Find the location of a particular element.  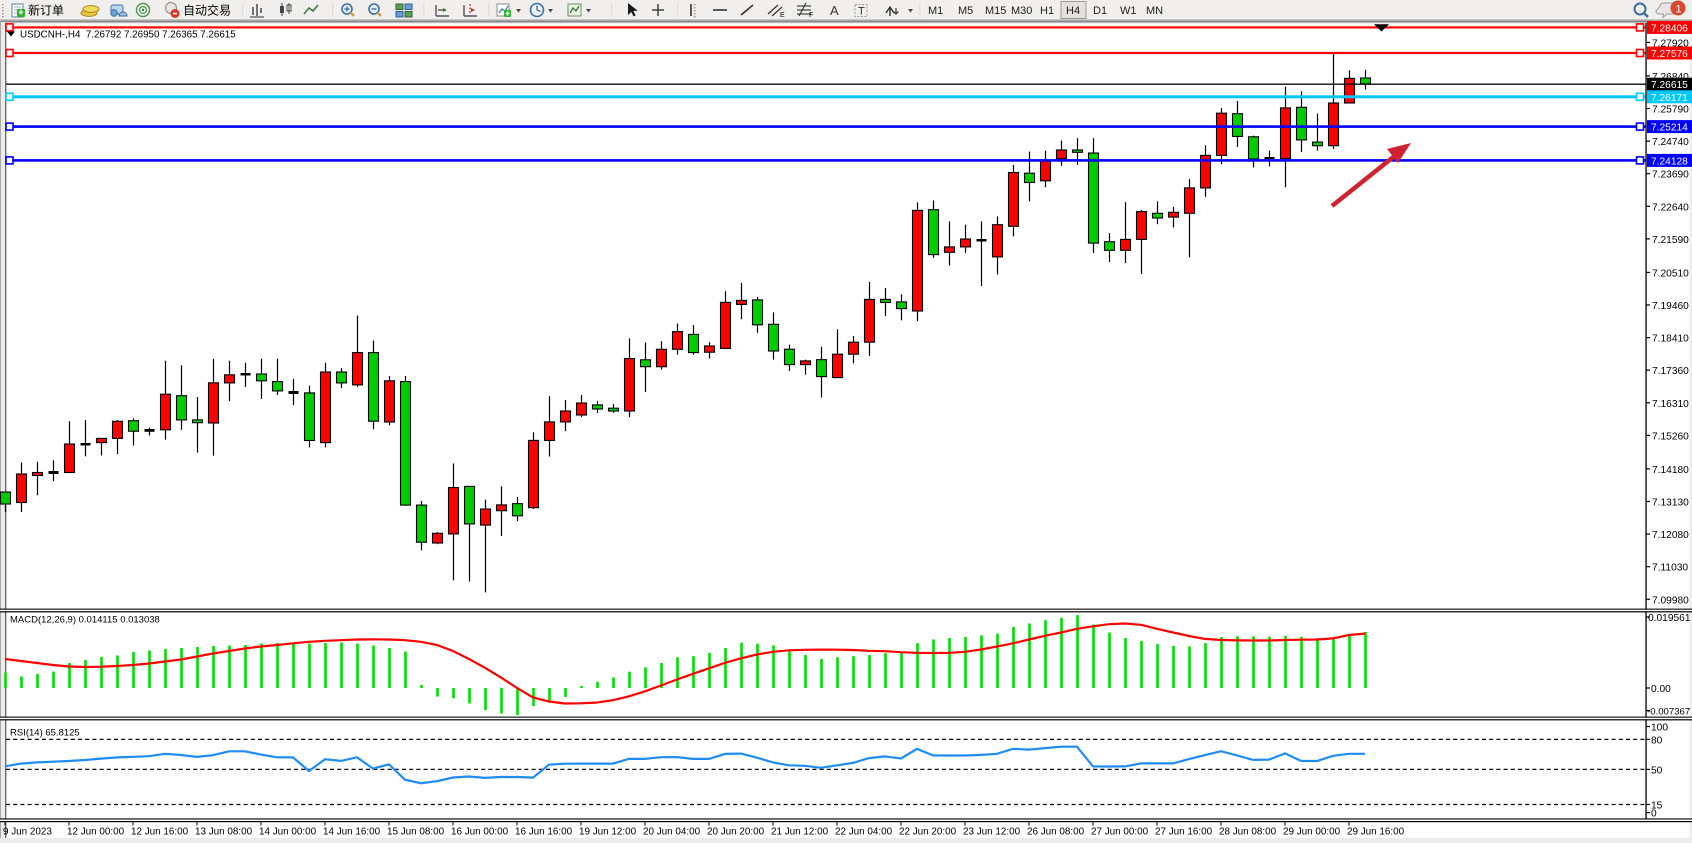

svg-text: 16 Jun 00:00 is located at coordinates (480, 832).